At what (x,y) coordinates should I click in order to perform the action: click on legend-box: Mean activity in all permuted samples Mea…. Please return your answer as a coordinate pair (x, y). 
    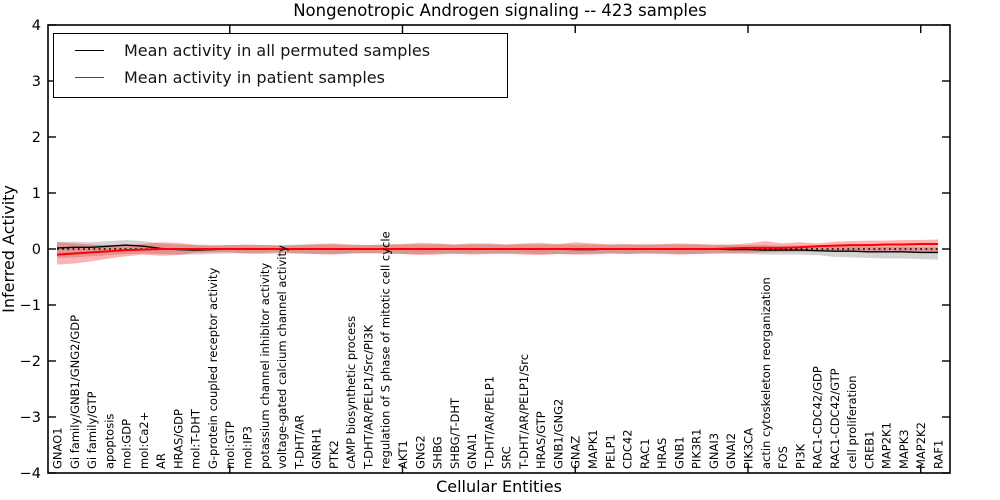
    Looking at the image, I should click on (280, 65).